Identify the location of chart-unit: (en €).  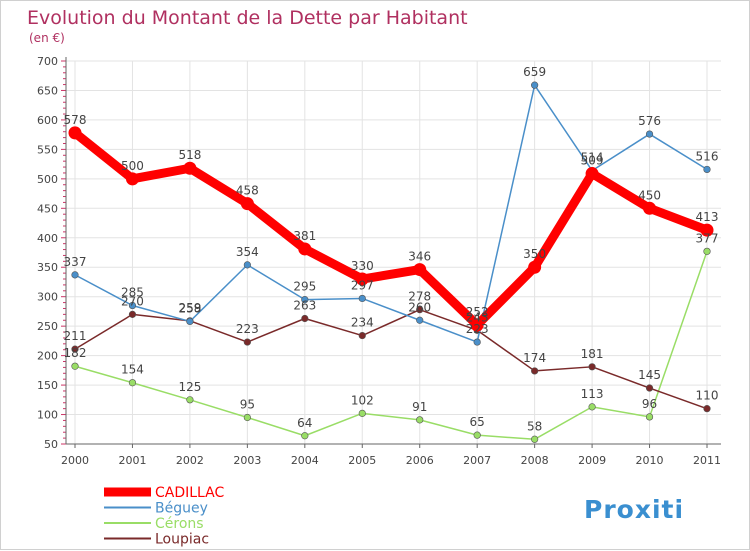
(47, 38).